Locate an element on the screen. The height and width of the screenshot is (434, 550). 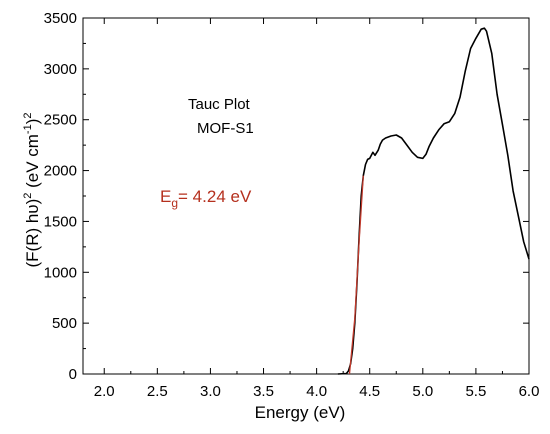
x-tick-label: 6.0 is located at coordinates (529, 391).